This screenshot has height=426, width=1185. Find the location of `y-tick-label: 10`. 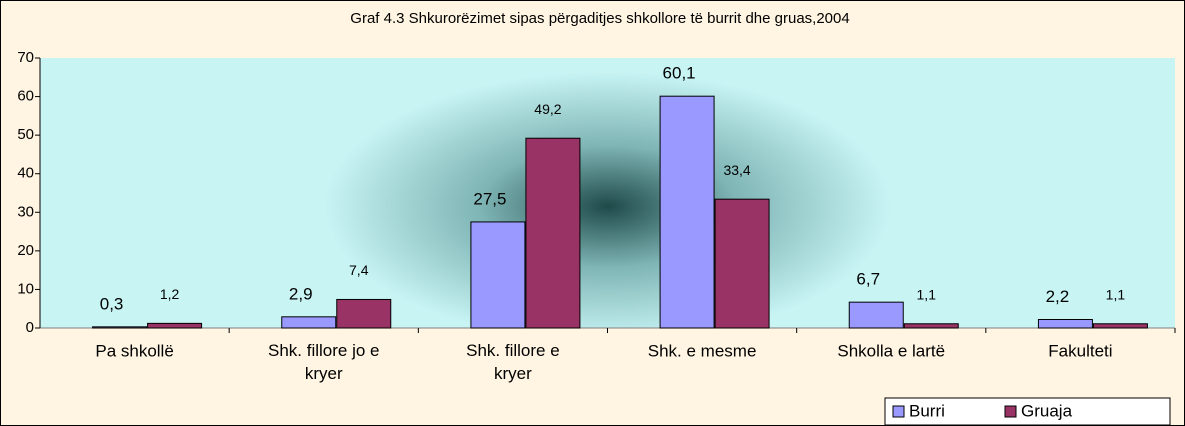

y-tick-label: 10 is located at coordinates (25, 288).